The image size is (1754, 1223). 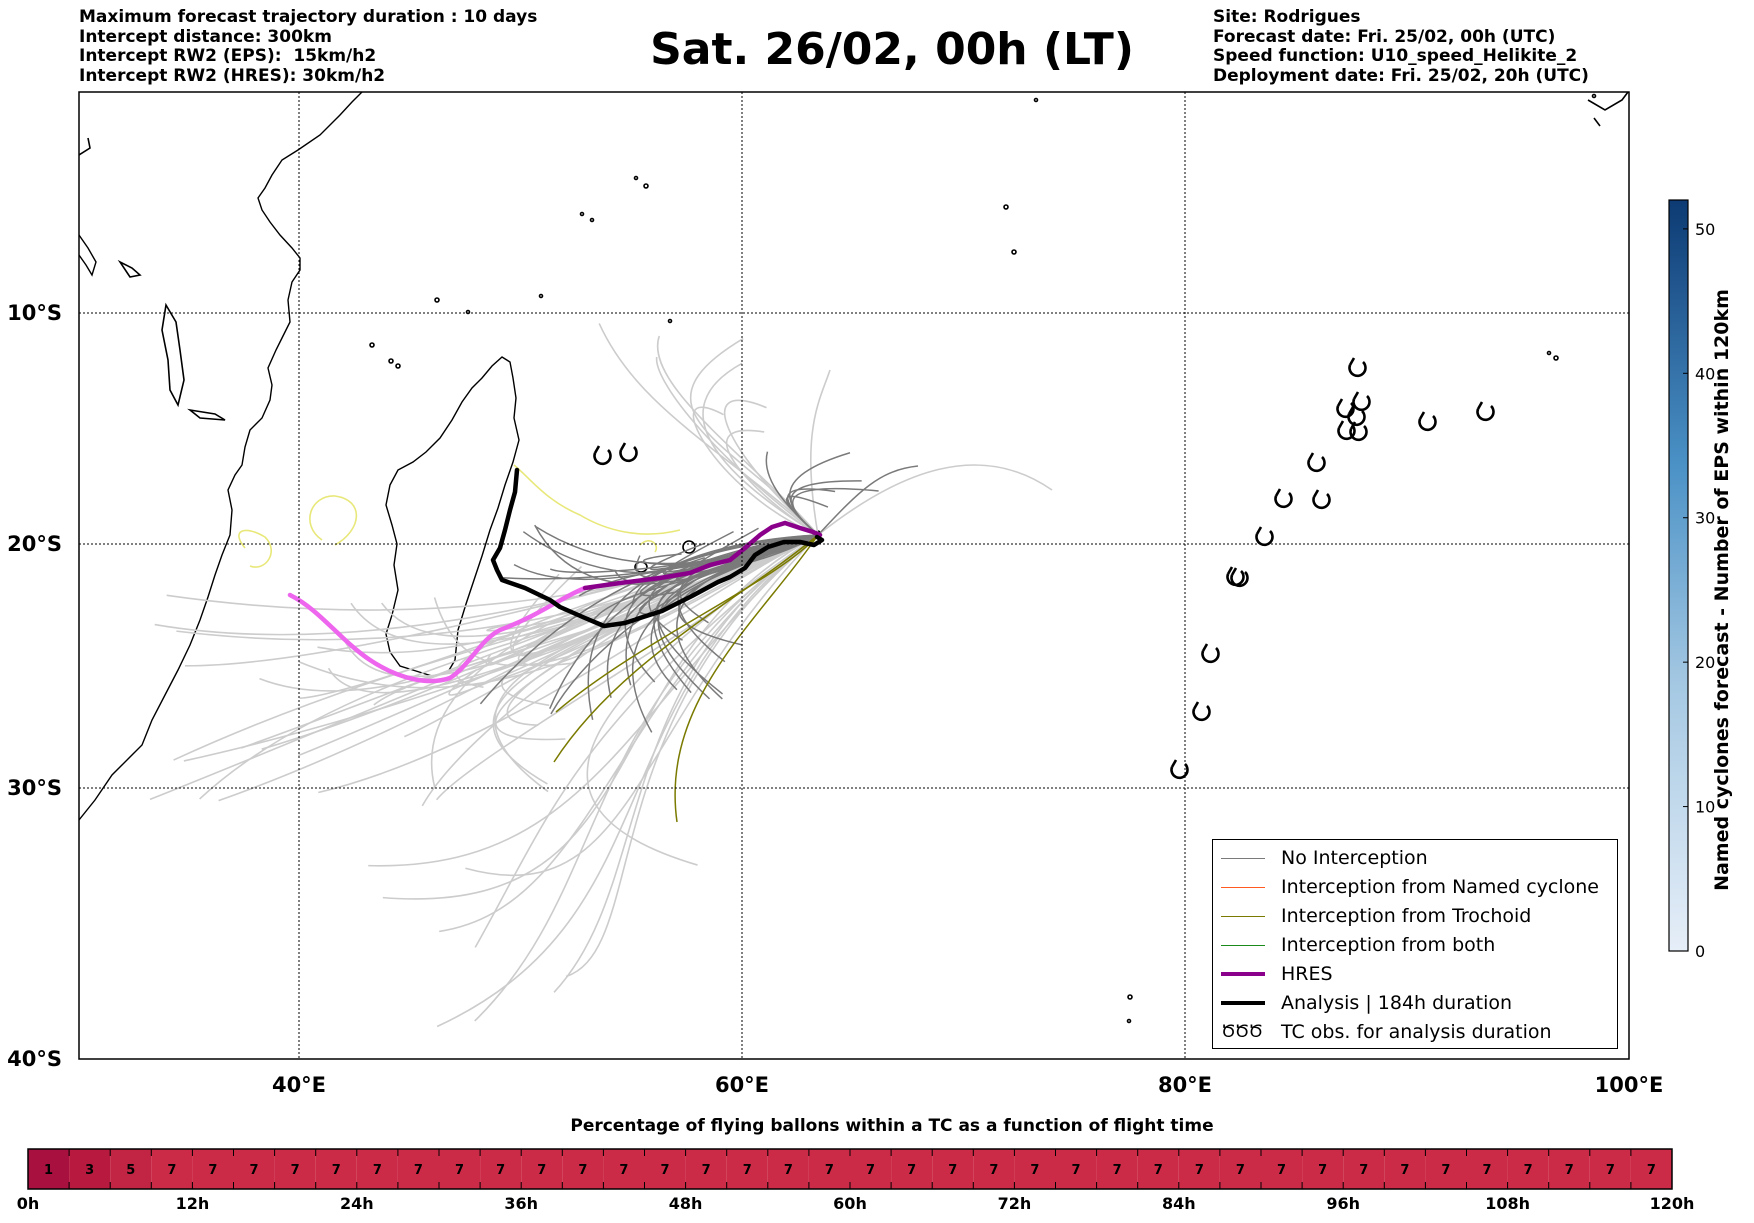 What do you see at coordinates (221, 456) in the screenshot?
I see `africa-coastline` at bounding box center [221, 456].